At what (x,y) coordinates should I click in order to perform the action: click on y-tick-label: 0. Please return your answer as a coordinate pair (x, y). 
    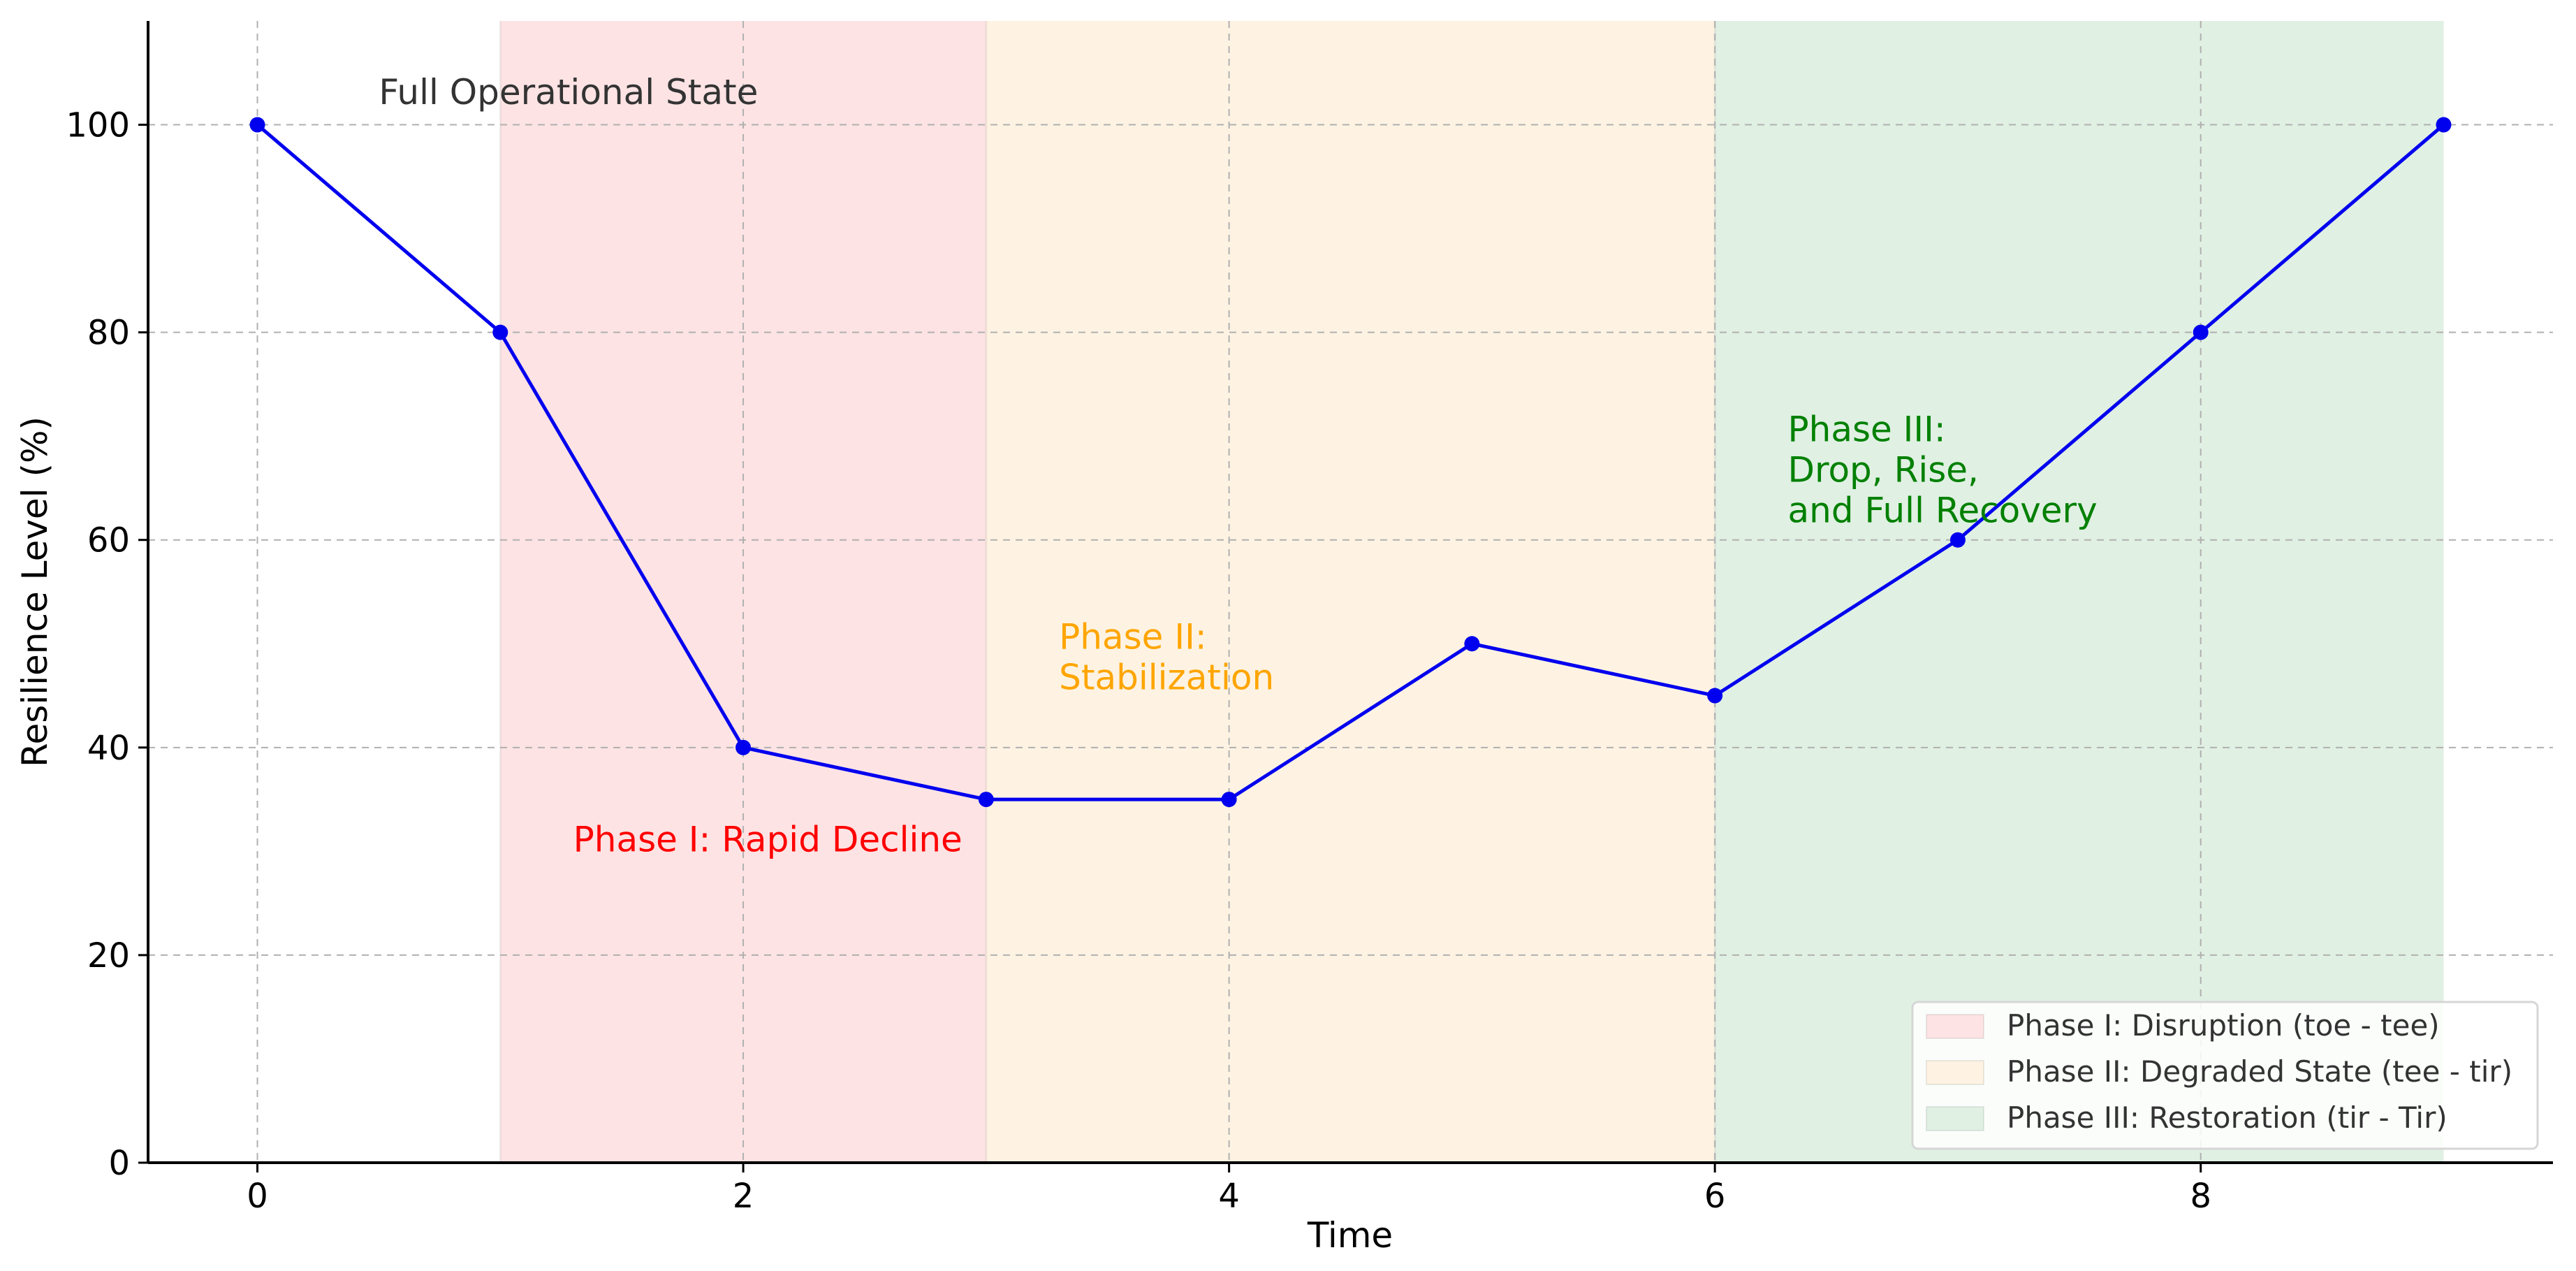
    Looking at the image, I should click on (119, 1163).